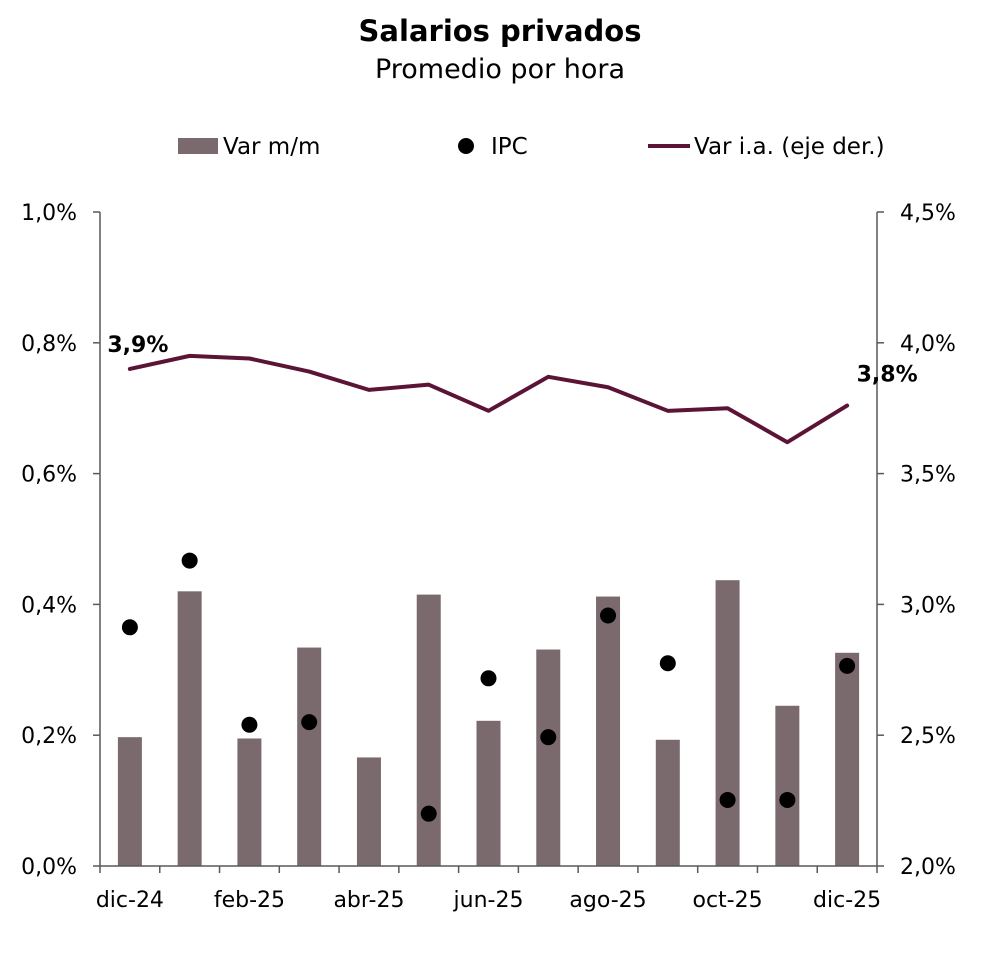  Describe the element at coordinates (928, 605) in the screenshot. I see `right-tick-label: 3,0%` at that location.